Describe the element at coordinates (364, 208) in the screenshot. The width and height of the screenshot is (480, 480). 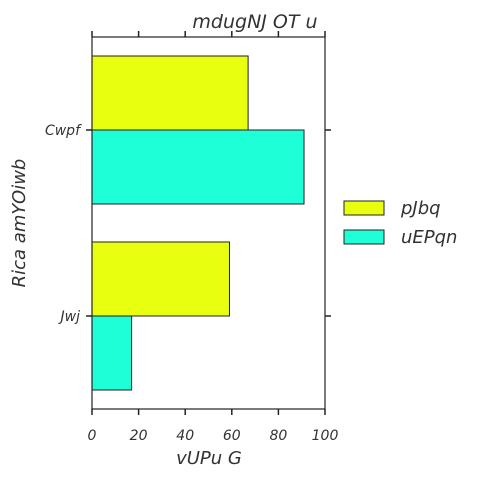
I see `legend-swatch-pJbq` at that location.